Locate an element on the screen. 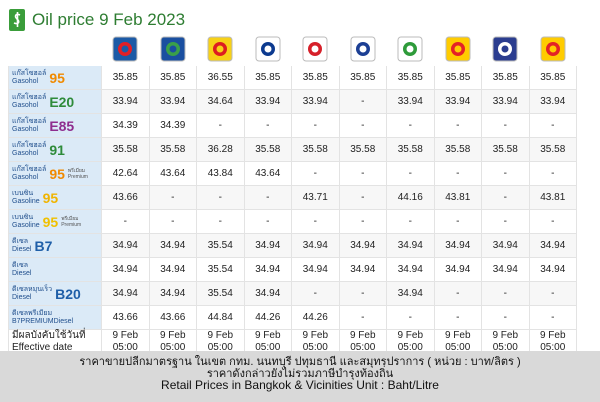 The image size is (600, 402). fuel-en: B7PREMIUMDiesel is located at coordinates (43, 321).